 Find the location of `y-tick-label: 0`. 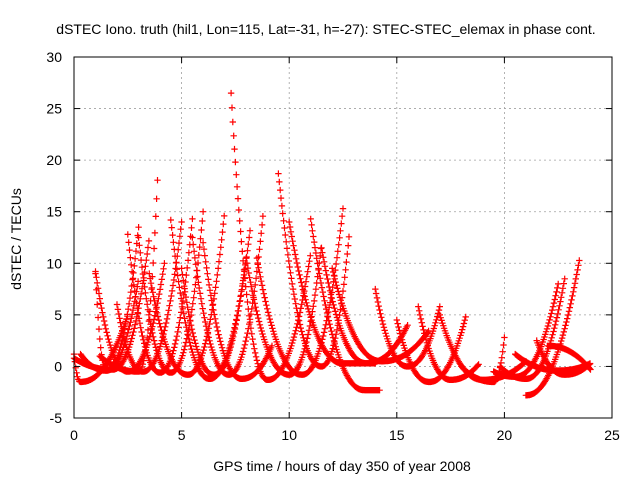

y-tick-label: 0 is located at coordinates (58, 366).